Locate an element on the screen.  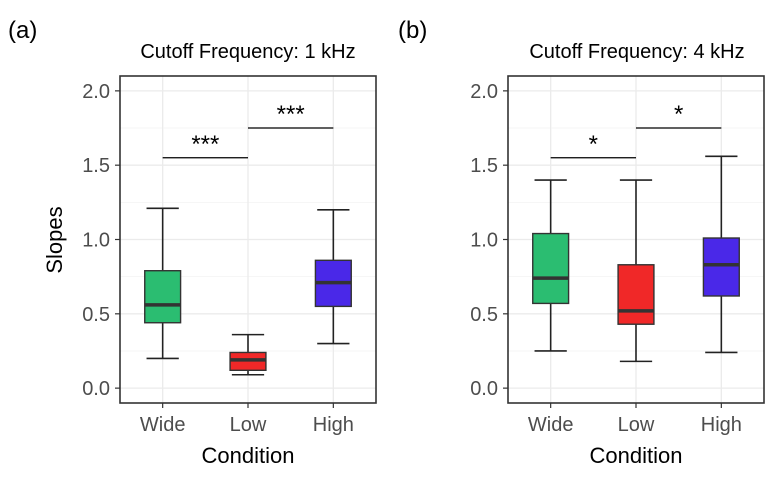
box-low is located at coordinates (636, 294).